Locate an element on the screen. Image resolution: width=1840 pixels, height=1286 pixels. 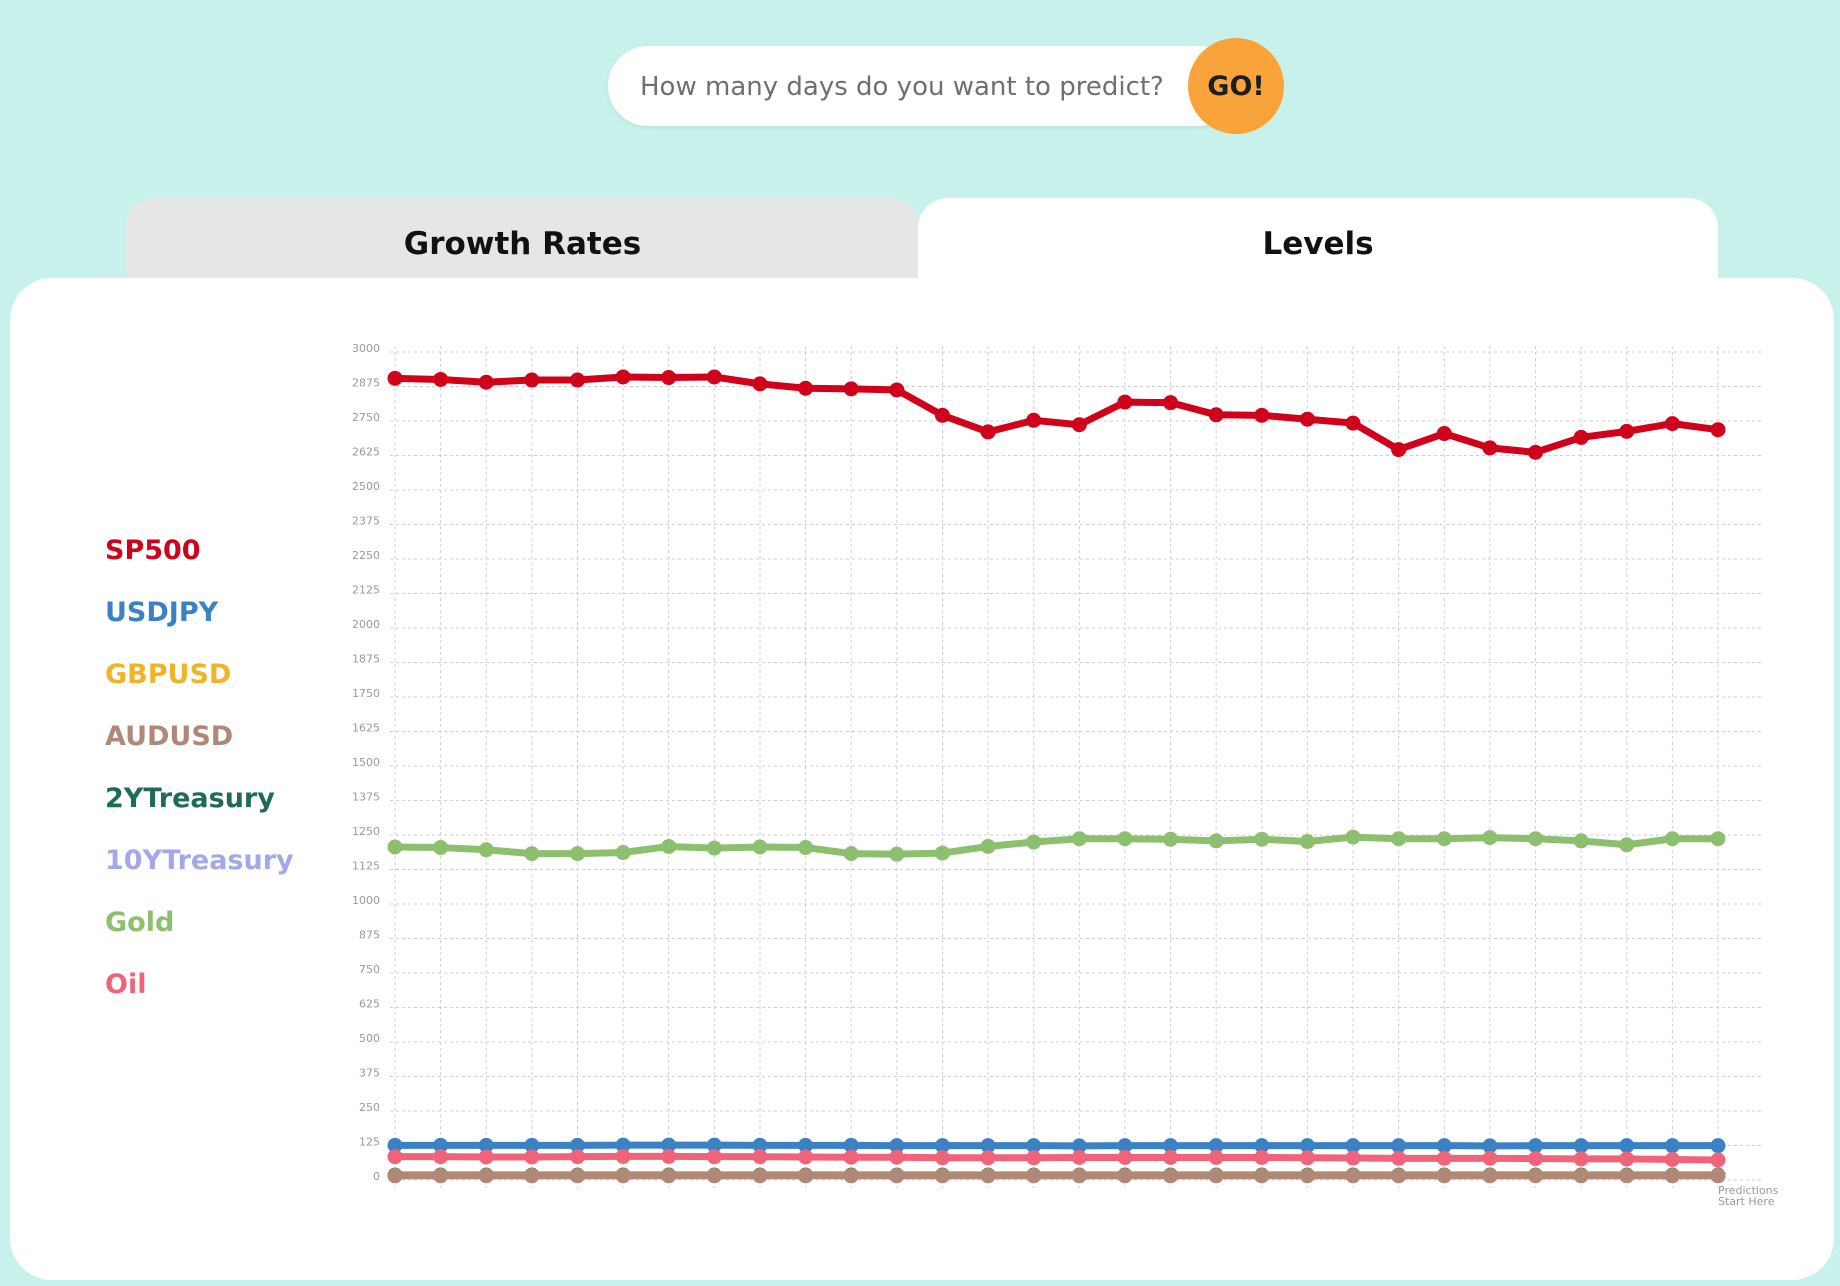
predictions-annotation: Start Here is located at coordinates (1746, 1201).